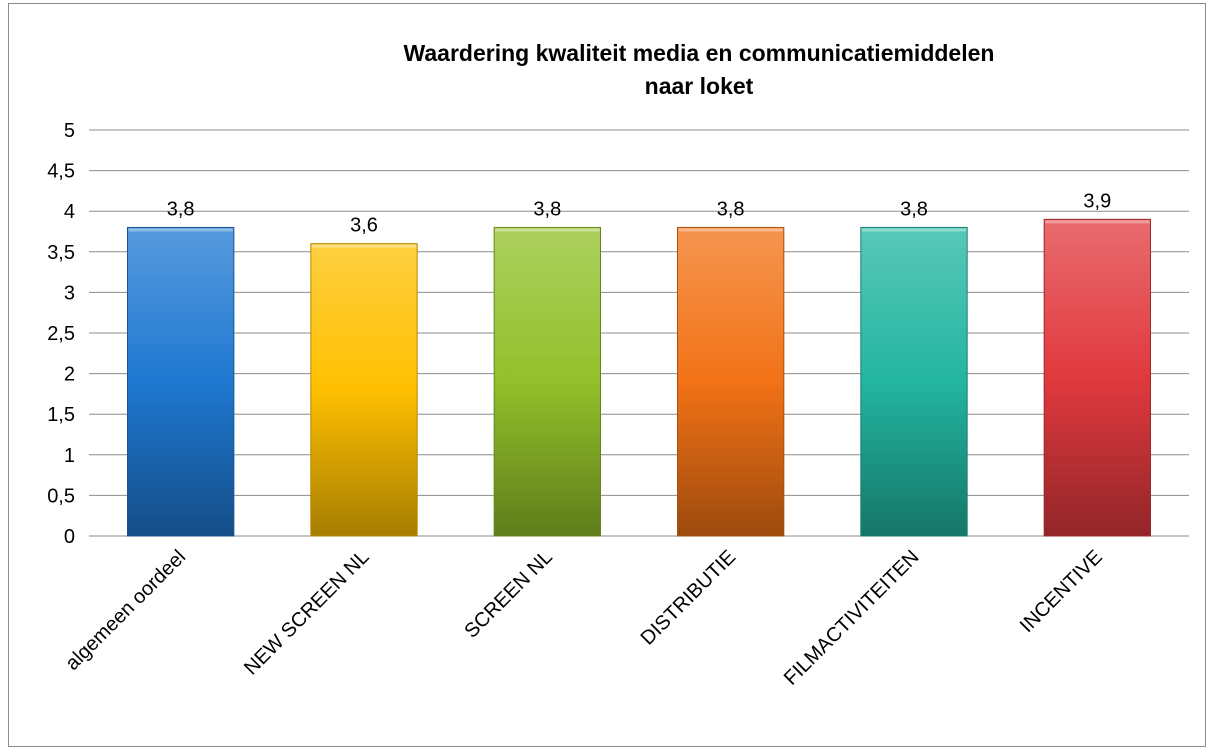  I want to click on y-axis-ticks: 0 0,5 1 1,5 2 2,5 3 3,5 4 4,5 5, so click(61, 334).